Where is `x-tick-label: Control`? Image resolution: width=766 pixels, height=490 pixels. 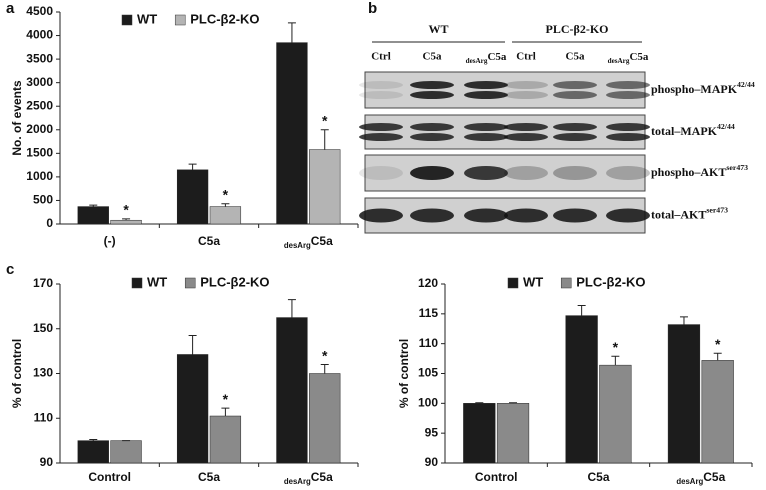 x-tick-label: Control is located at coordinates (109, 477).